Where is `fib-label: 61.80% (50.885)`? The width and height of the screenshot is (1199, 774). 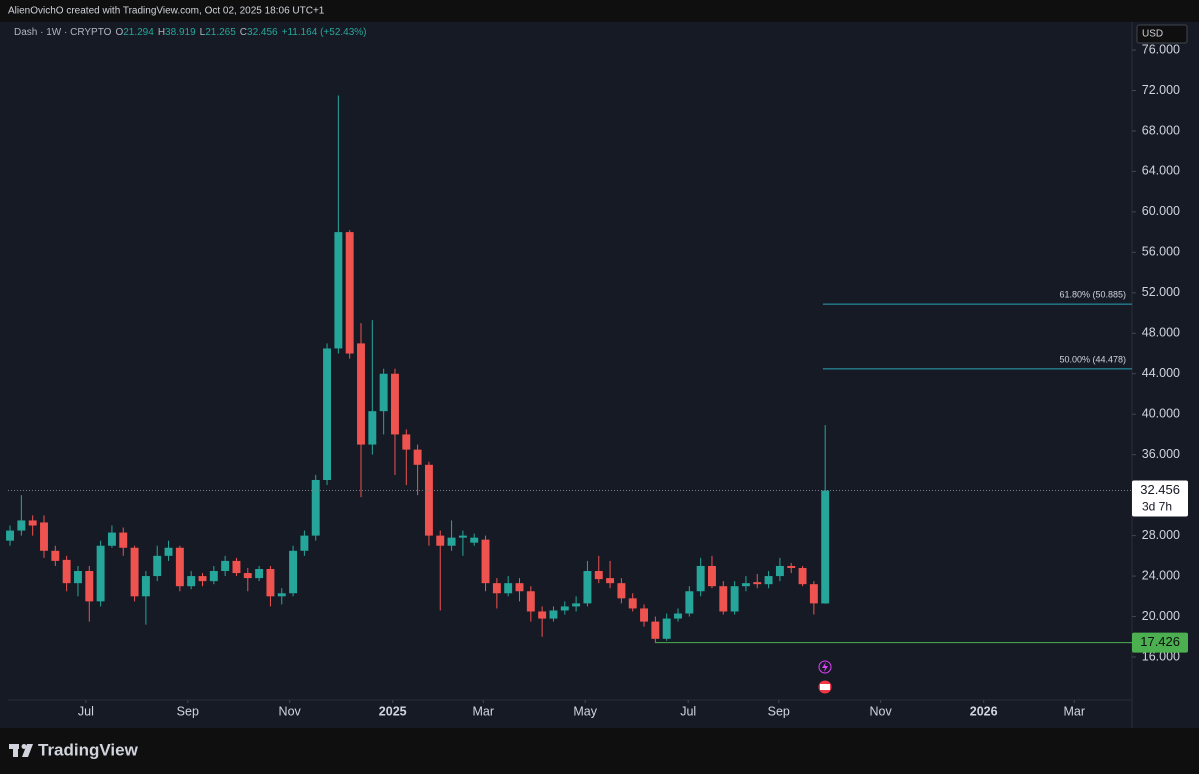
fib-label: 61.80% (50.885) is located at coordinates (1092, 294).